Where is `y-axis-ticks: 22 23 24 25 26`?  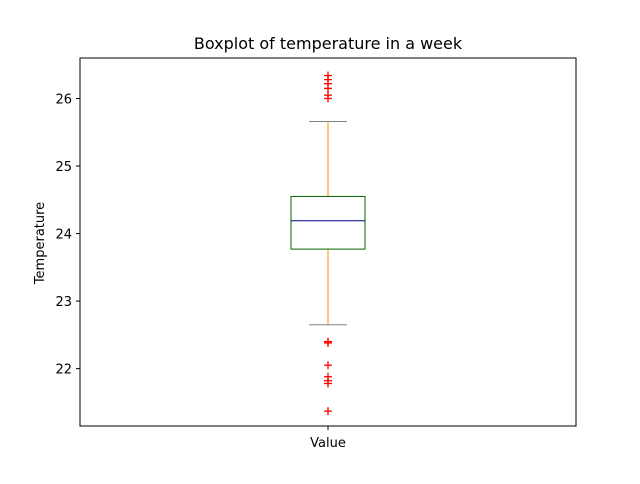
y-axis-ticks: 22 23 24 25 26 is located at coordinates (67, 235).